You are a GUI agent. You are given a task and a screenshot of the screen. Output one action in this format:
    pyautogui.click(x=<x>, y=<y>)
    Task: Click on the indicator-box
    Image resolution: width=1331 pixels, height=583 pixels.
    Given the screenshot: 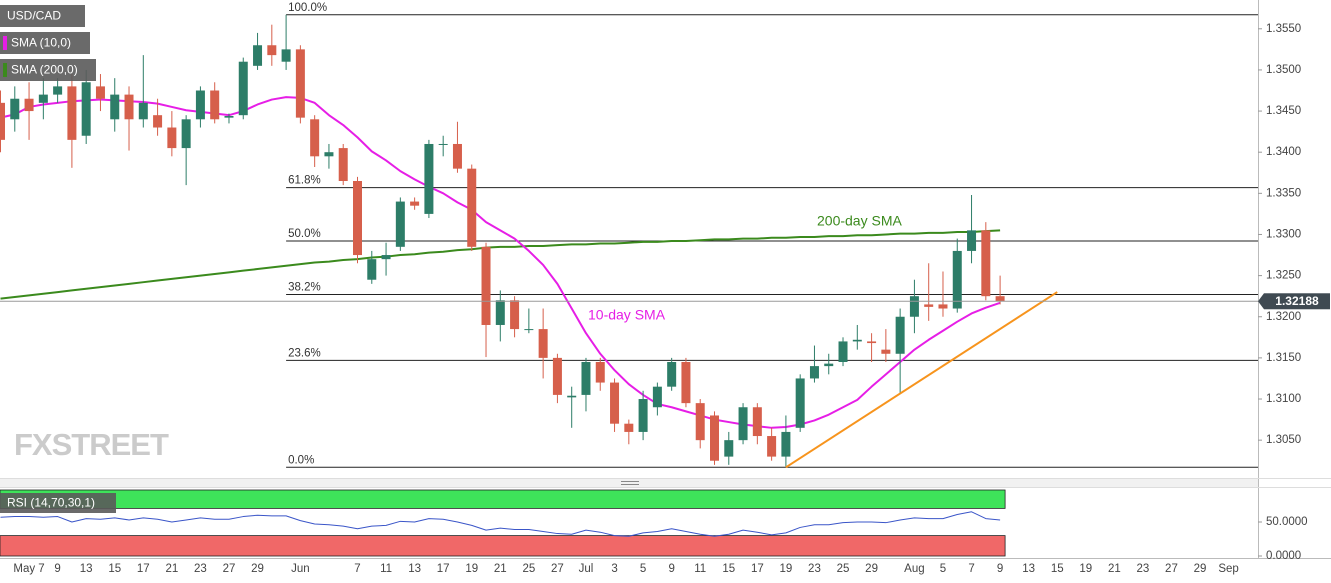 What is the action you would take?
    pyautogui.click(x=58, y=503)
    